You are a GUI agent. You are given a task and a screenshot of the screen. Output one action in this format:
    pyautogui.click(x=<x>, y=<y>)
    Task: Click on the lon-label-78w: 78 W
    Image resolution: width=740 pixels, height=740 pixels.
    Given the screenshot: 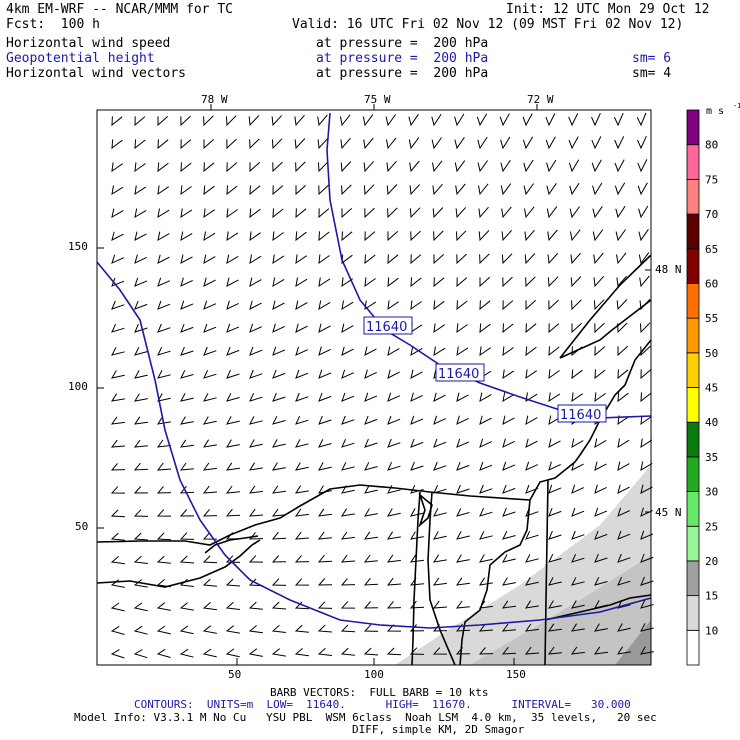 What is the action you would take?
    pyautogui.click(x=214, y=99)
    